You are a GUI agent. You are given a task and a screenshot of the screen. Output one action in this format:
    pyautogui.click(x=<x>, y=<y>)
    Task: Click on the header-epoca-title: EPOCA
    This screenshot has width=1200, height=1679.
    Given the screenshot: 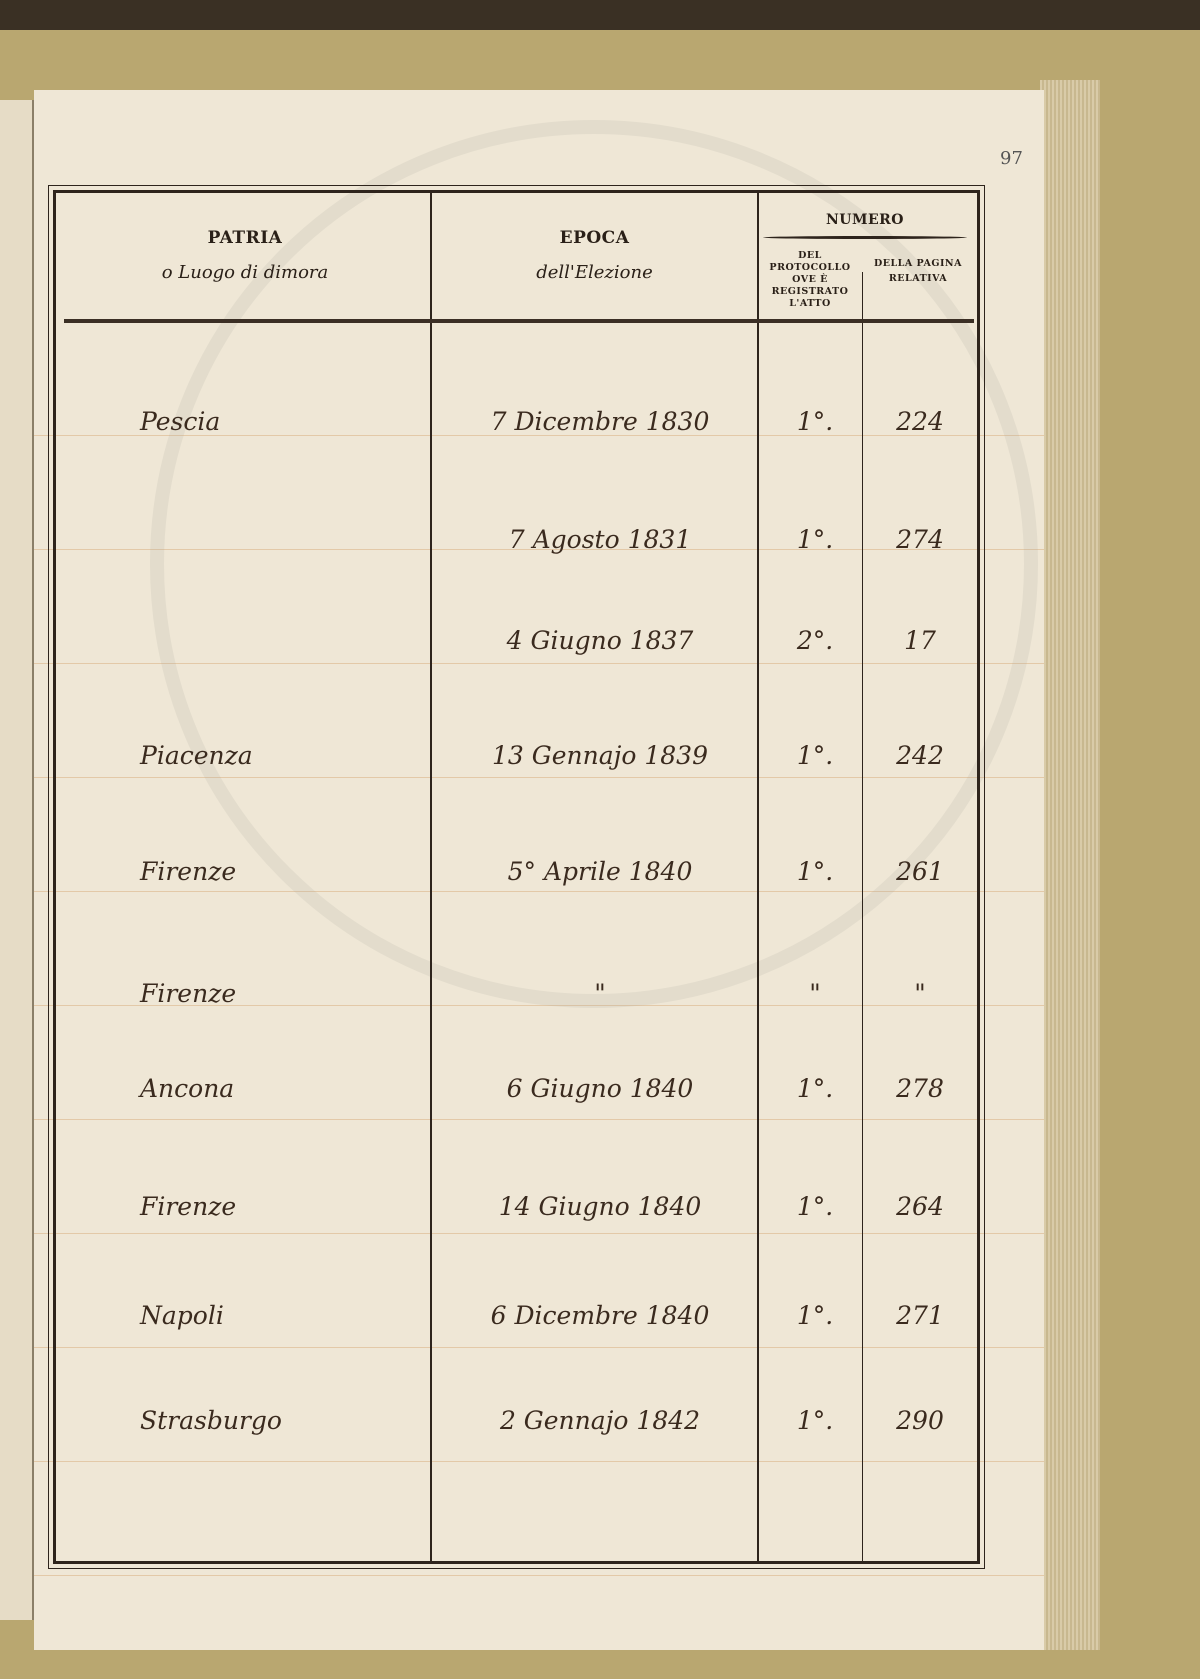 What is the action you would take?
    pyautogui.click(x=594, y=238)
    